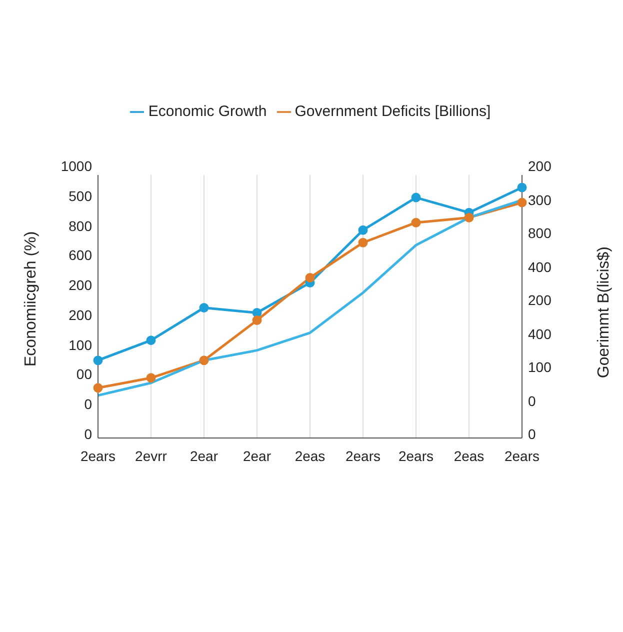 The width and height of the screenshot is (623, 632). Describe the element at coordinates (207, 111) in the screenshot. I see `legend-label: Economic Growth` at that location.